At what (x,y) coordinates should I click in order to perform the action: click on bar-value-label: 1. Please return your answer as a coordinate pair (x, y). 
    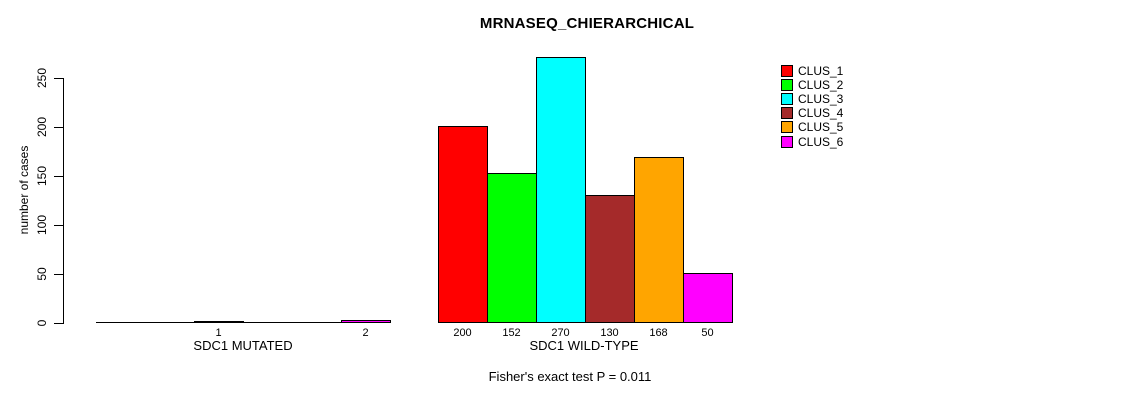
    Looking at the image, I should click on (218, 333).